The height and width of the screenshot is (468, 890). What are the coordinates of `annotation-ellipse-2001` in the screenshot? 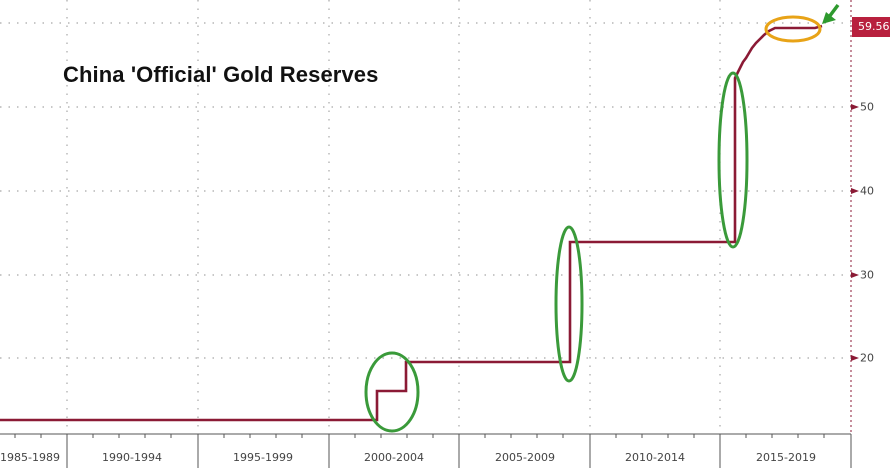 It's located at (392, 392).